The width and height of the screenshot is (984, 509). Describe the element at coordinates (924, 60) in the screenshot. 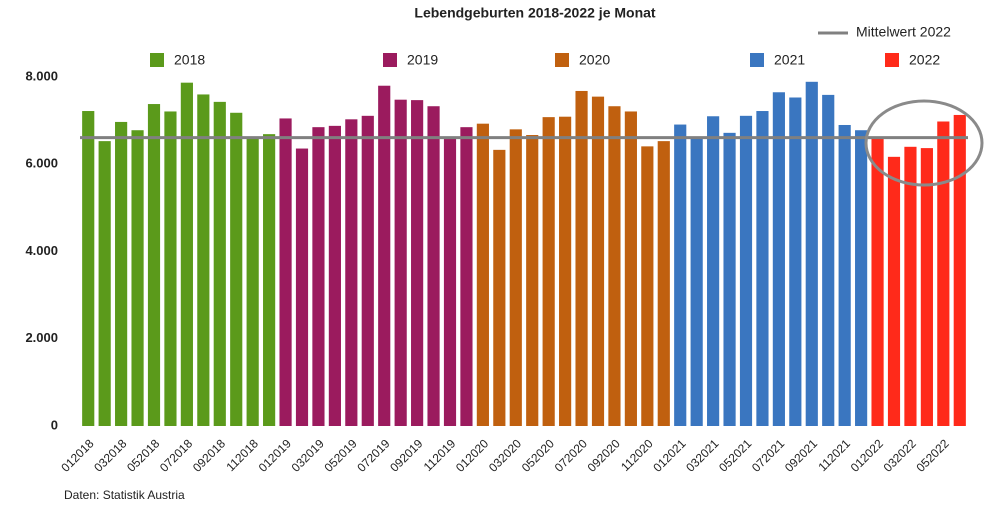

I see `legend-label: 2022` at that location.